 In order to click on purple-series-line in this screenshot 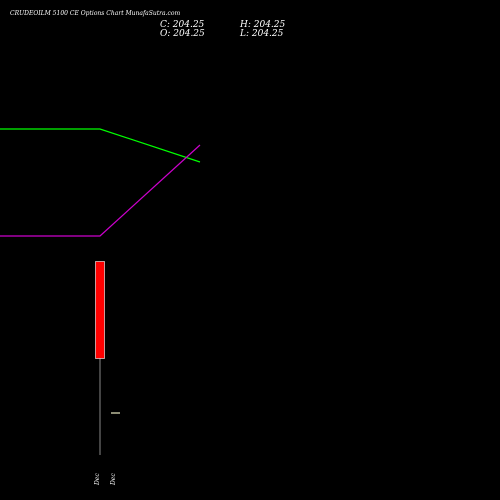, I will do `click(100, 190)`.